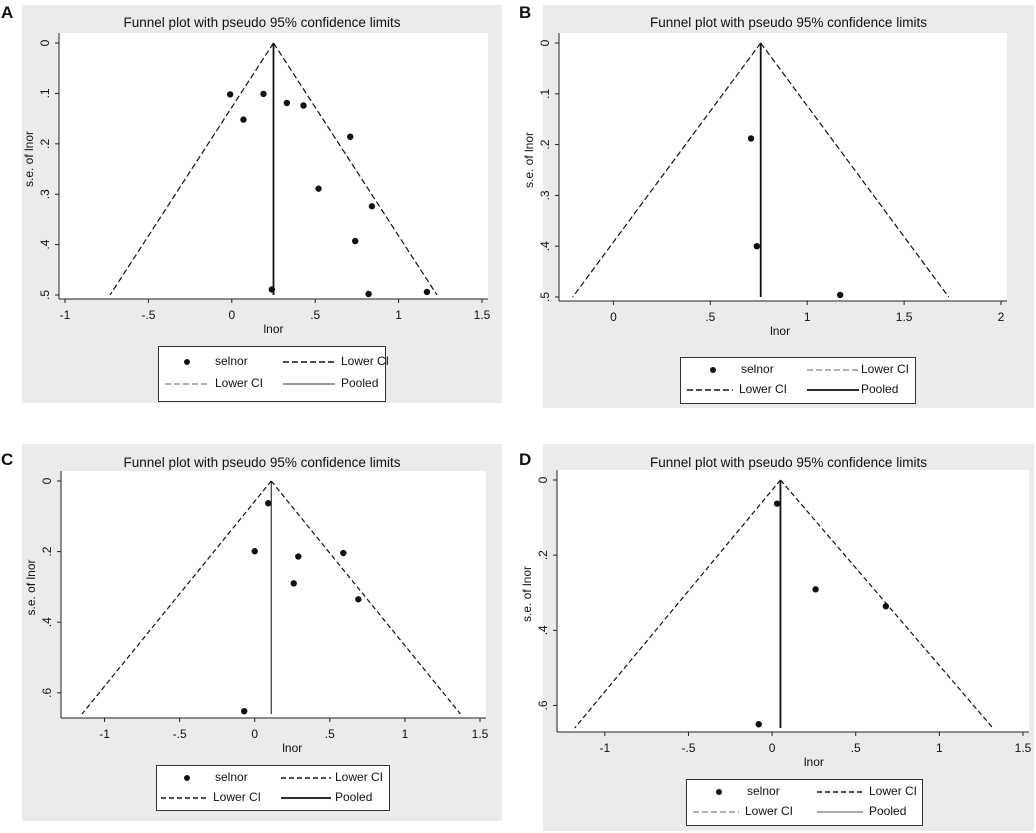  I want to click on panel-letter-c: C, so click(7, 459).